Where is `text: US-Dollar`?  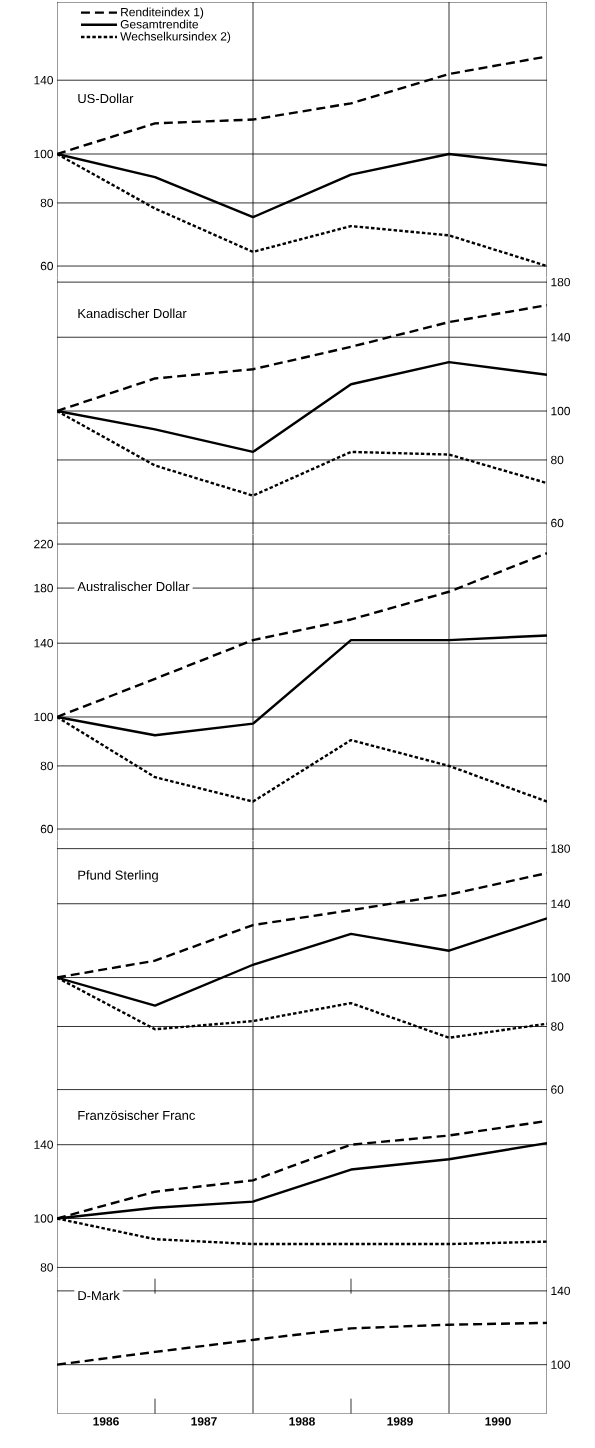 text: US-Dollar is located at coordinates (106, 98).